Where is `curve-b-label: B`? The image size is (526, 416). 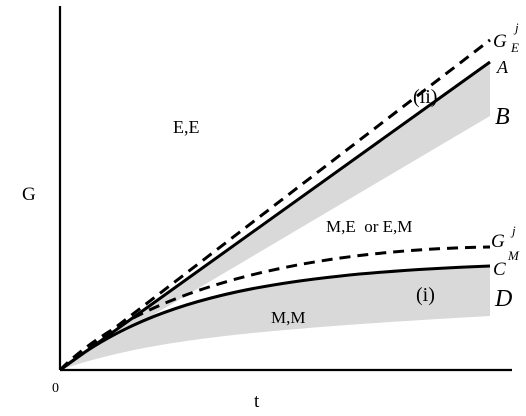 curve-b-label: B is located at coordinates (502, 117).